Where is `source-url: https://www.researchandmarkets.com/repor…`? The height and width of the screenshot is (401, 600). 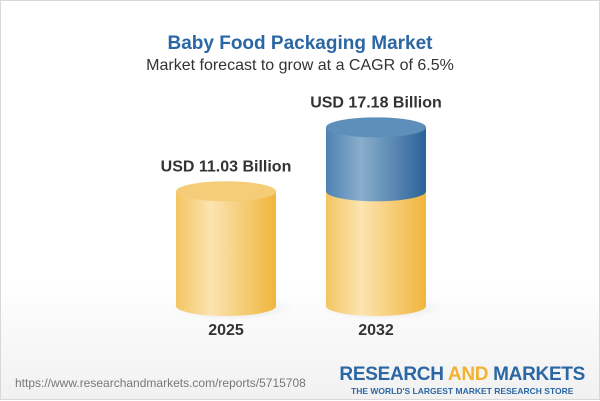
source-url: https://www.researchandmarkets.com/repor… is located at coordinates (160, 383).